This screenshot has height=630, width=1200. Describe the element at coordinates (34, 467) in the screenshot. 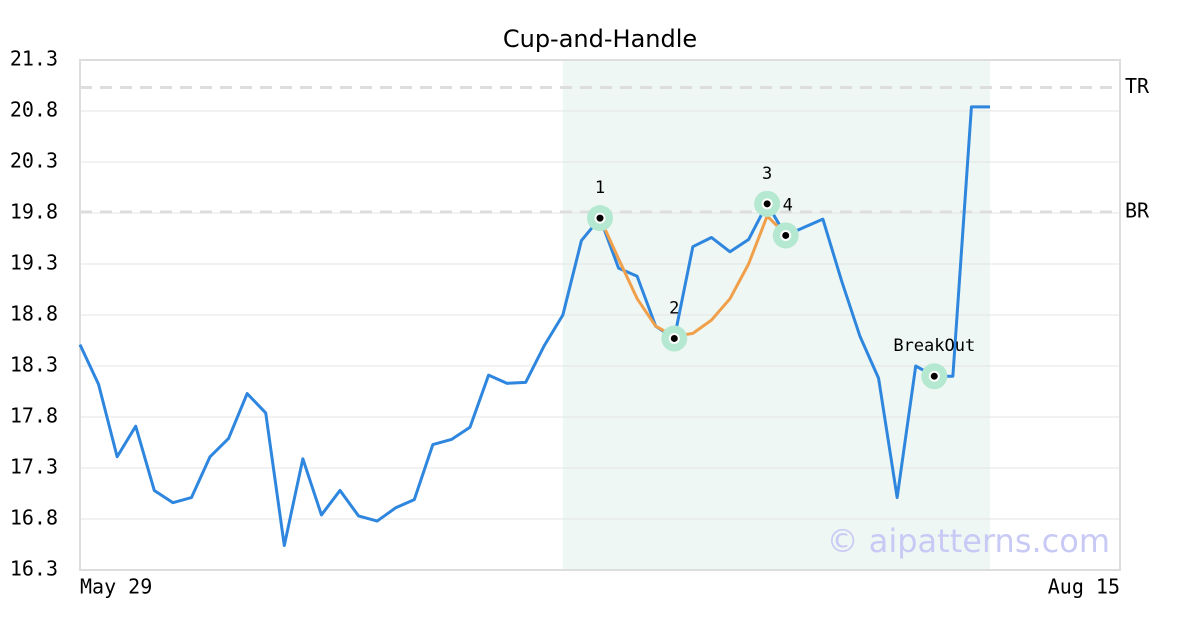

I see `y-tick-label: 17.3` at that location.